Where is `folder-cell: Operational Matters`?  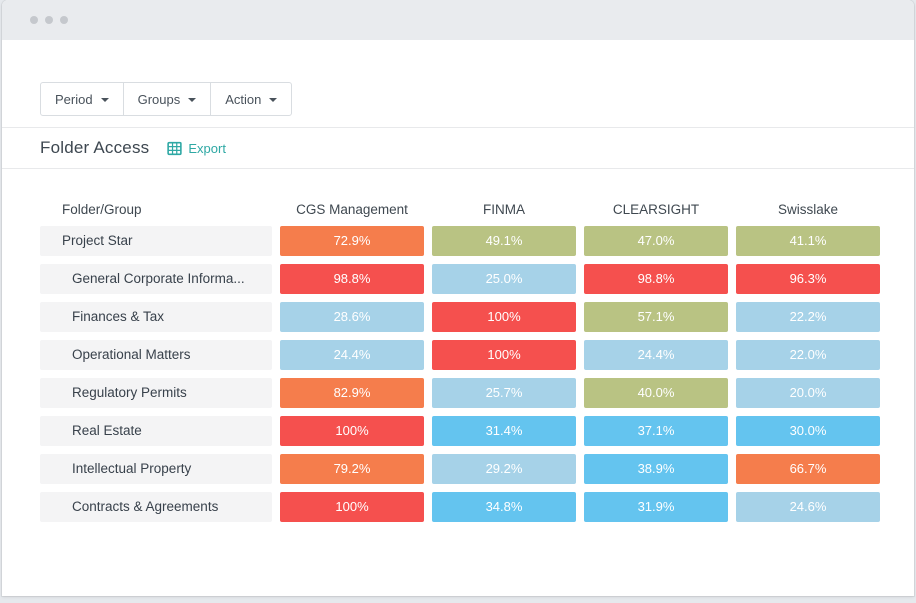
folder-cell: Operational Matters is located at coordinates (156, 355).